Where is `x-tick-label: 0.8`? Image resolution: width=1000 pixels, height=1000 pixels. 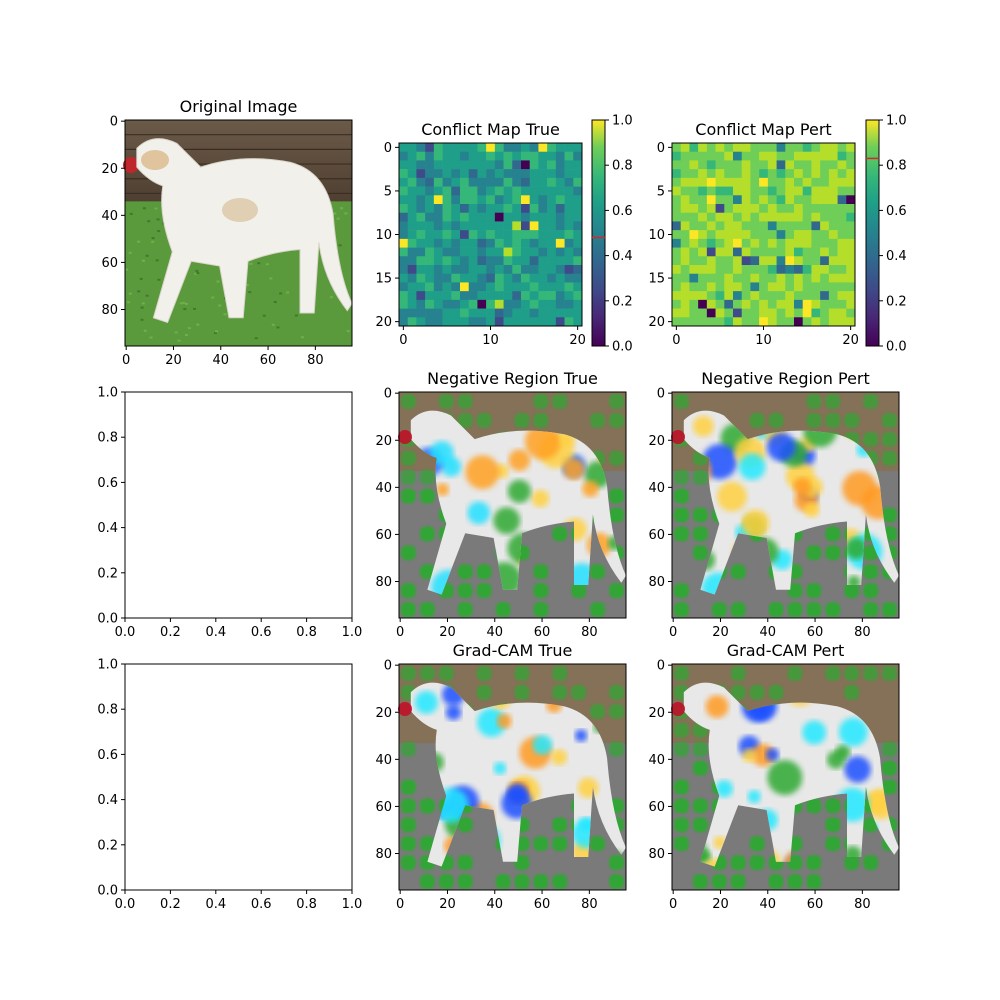
x-tick-label: 0.8 is located at coordinates (306, 904).